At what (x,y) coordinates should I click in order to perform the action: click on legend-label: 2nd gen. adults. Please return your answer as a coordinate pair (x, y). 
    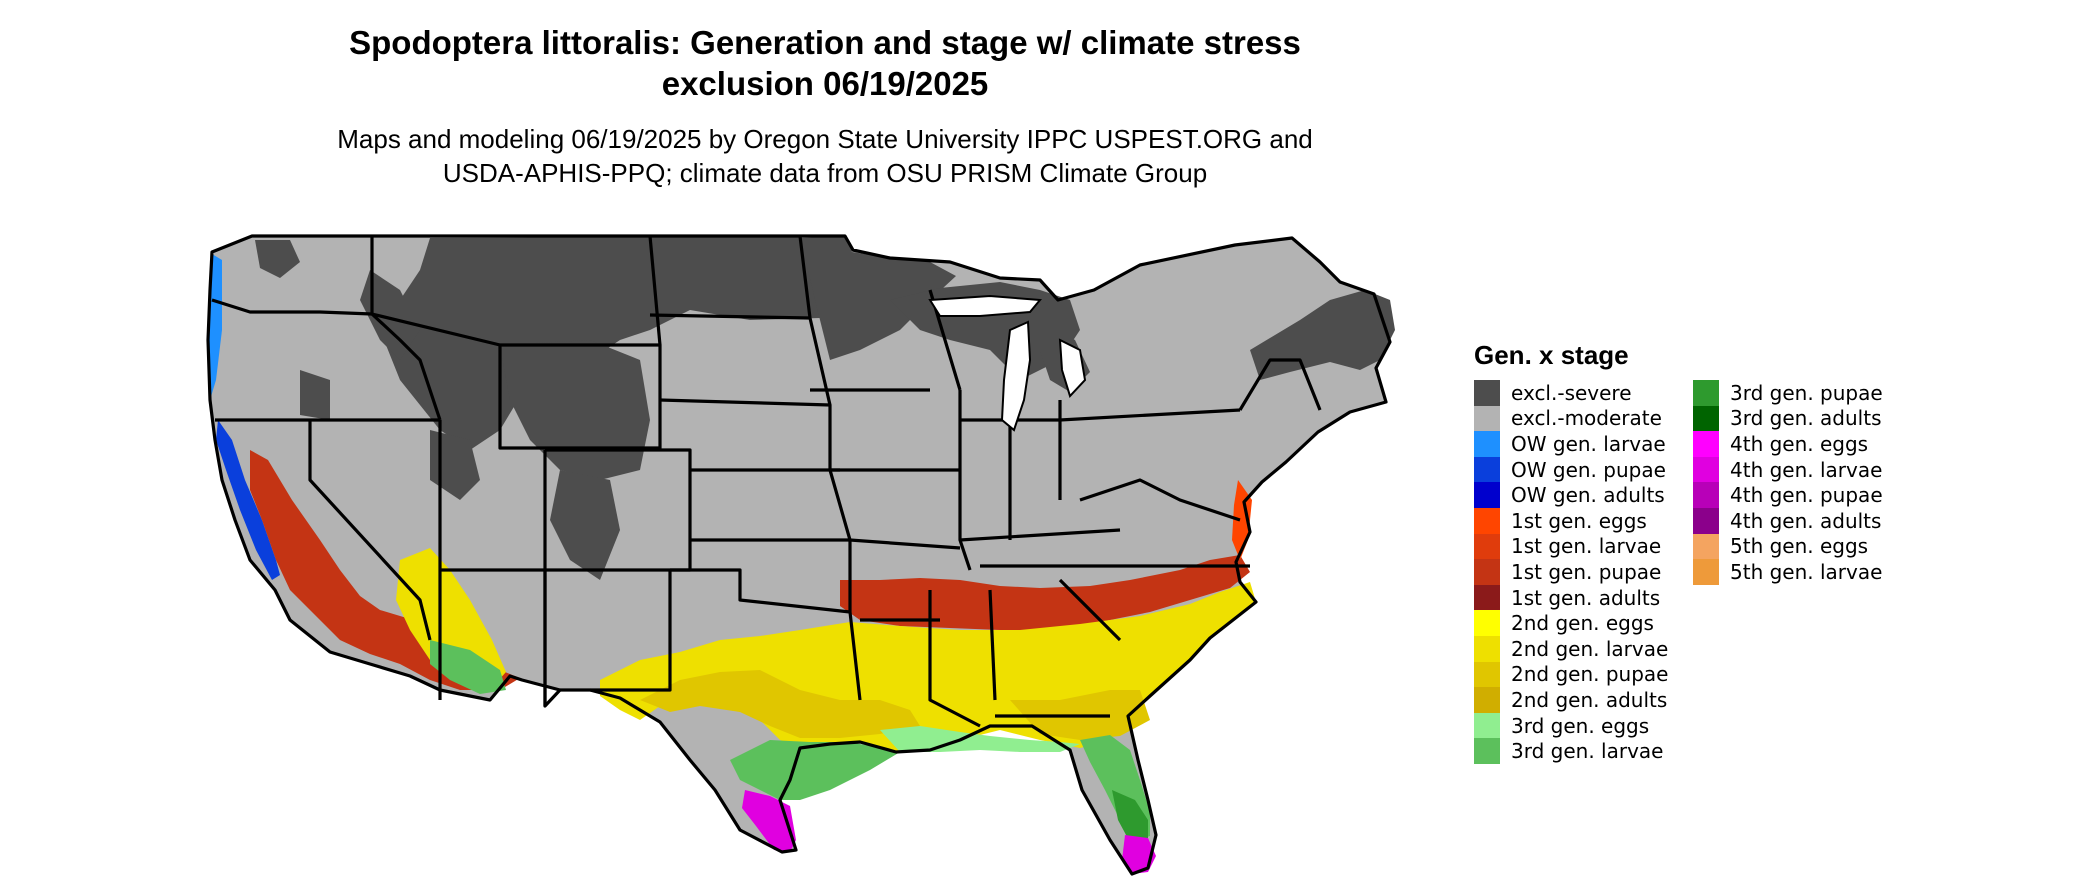
    Looking at the image, I should click on (1589, 699).